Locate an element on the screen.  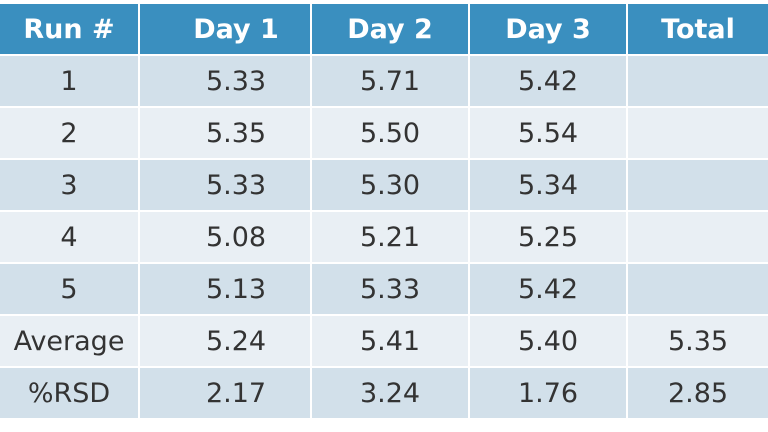
table-cell: 3.24 is located at coordinates (391, 394).